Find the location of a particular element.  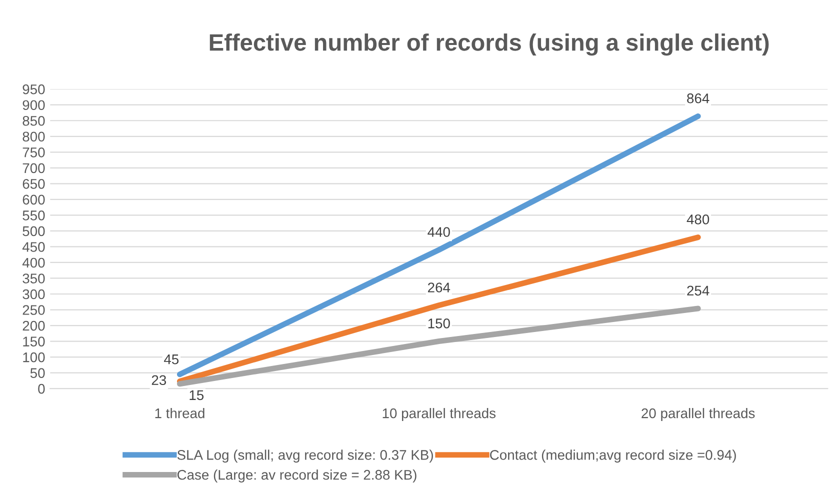

y-tick-label: 300 is located at coordinates (33, 294).